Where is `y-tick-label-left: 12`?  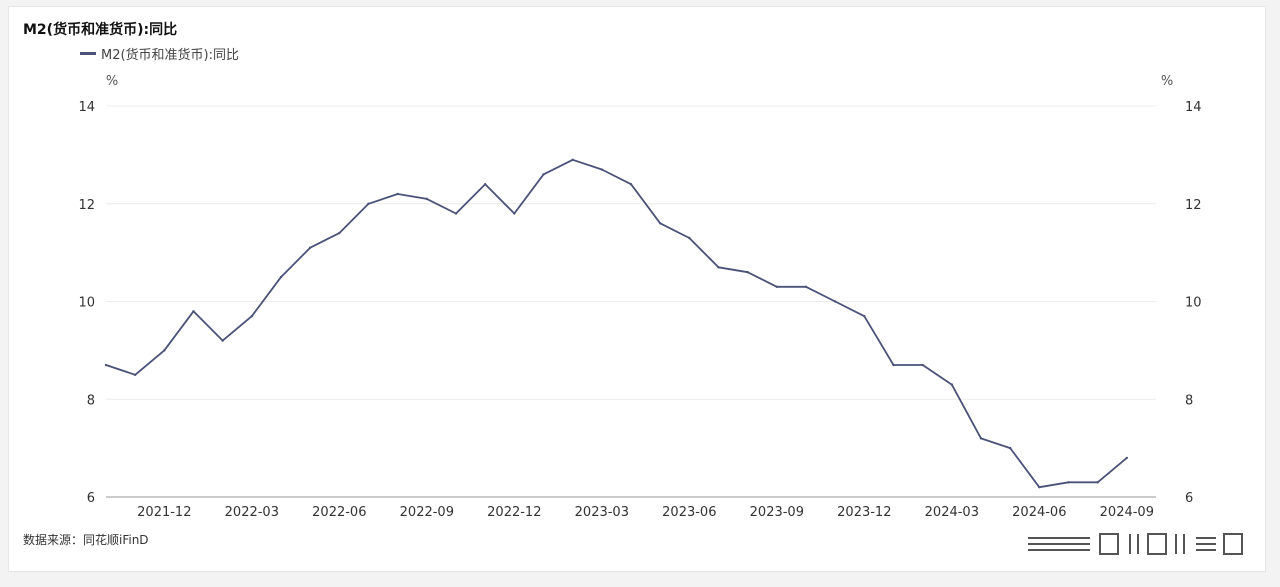
y-tick-label-left: 12 is located at coordinates (86, 205).